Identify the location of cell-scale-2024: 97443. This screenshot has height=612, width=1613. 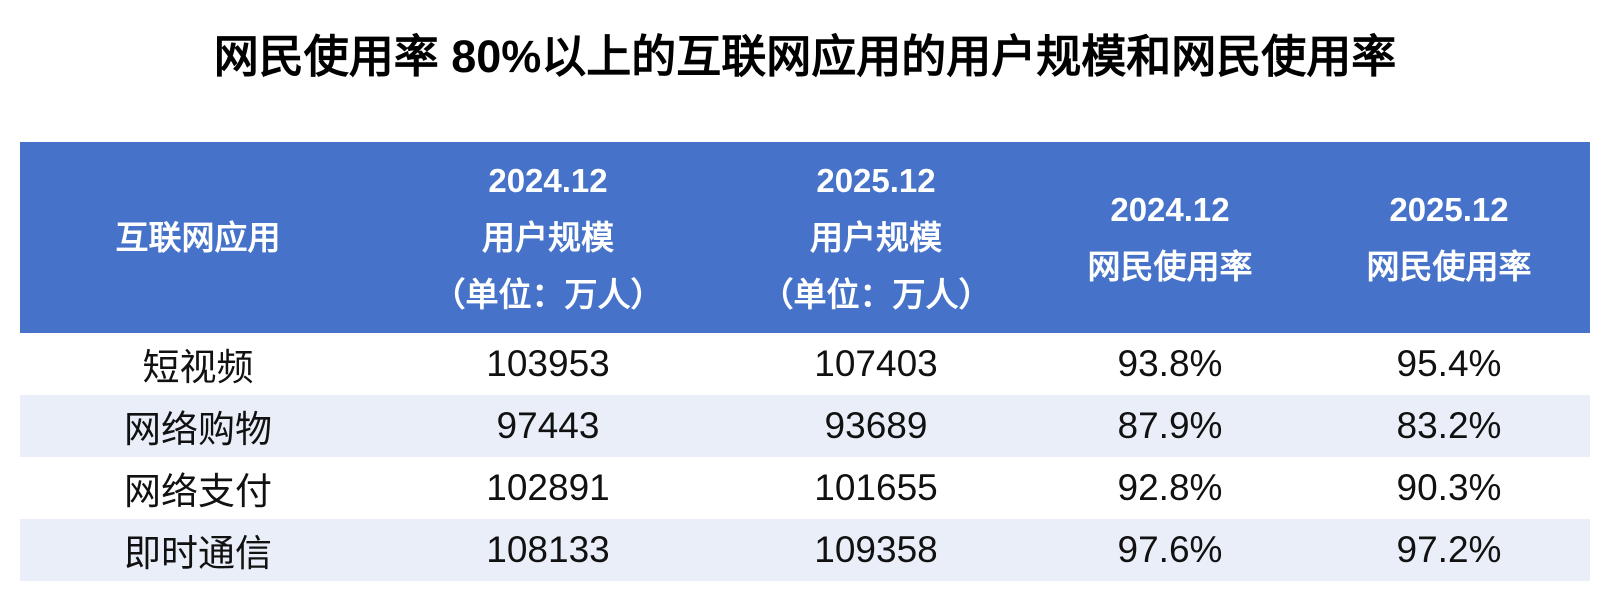
(548, 425).